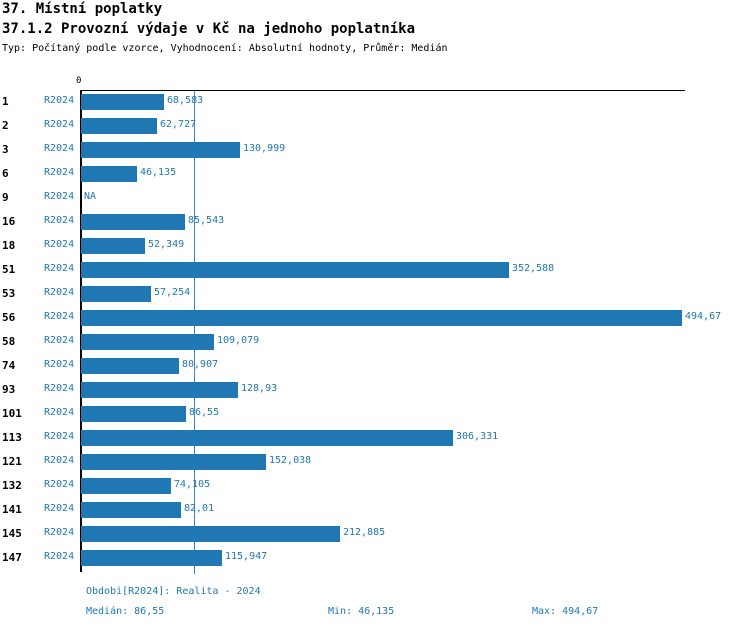 The height and width of the screenshot is (632, 750). I want to click on bar-value-label: 80,907, so click(200, 364).